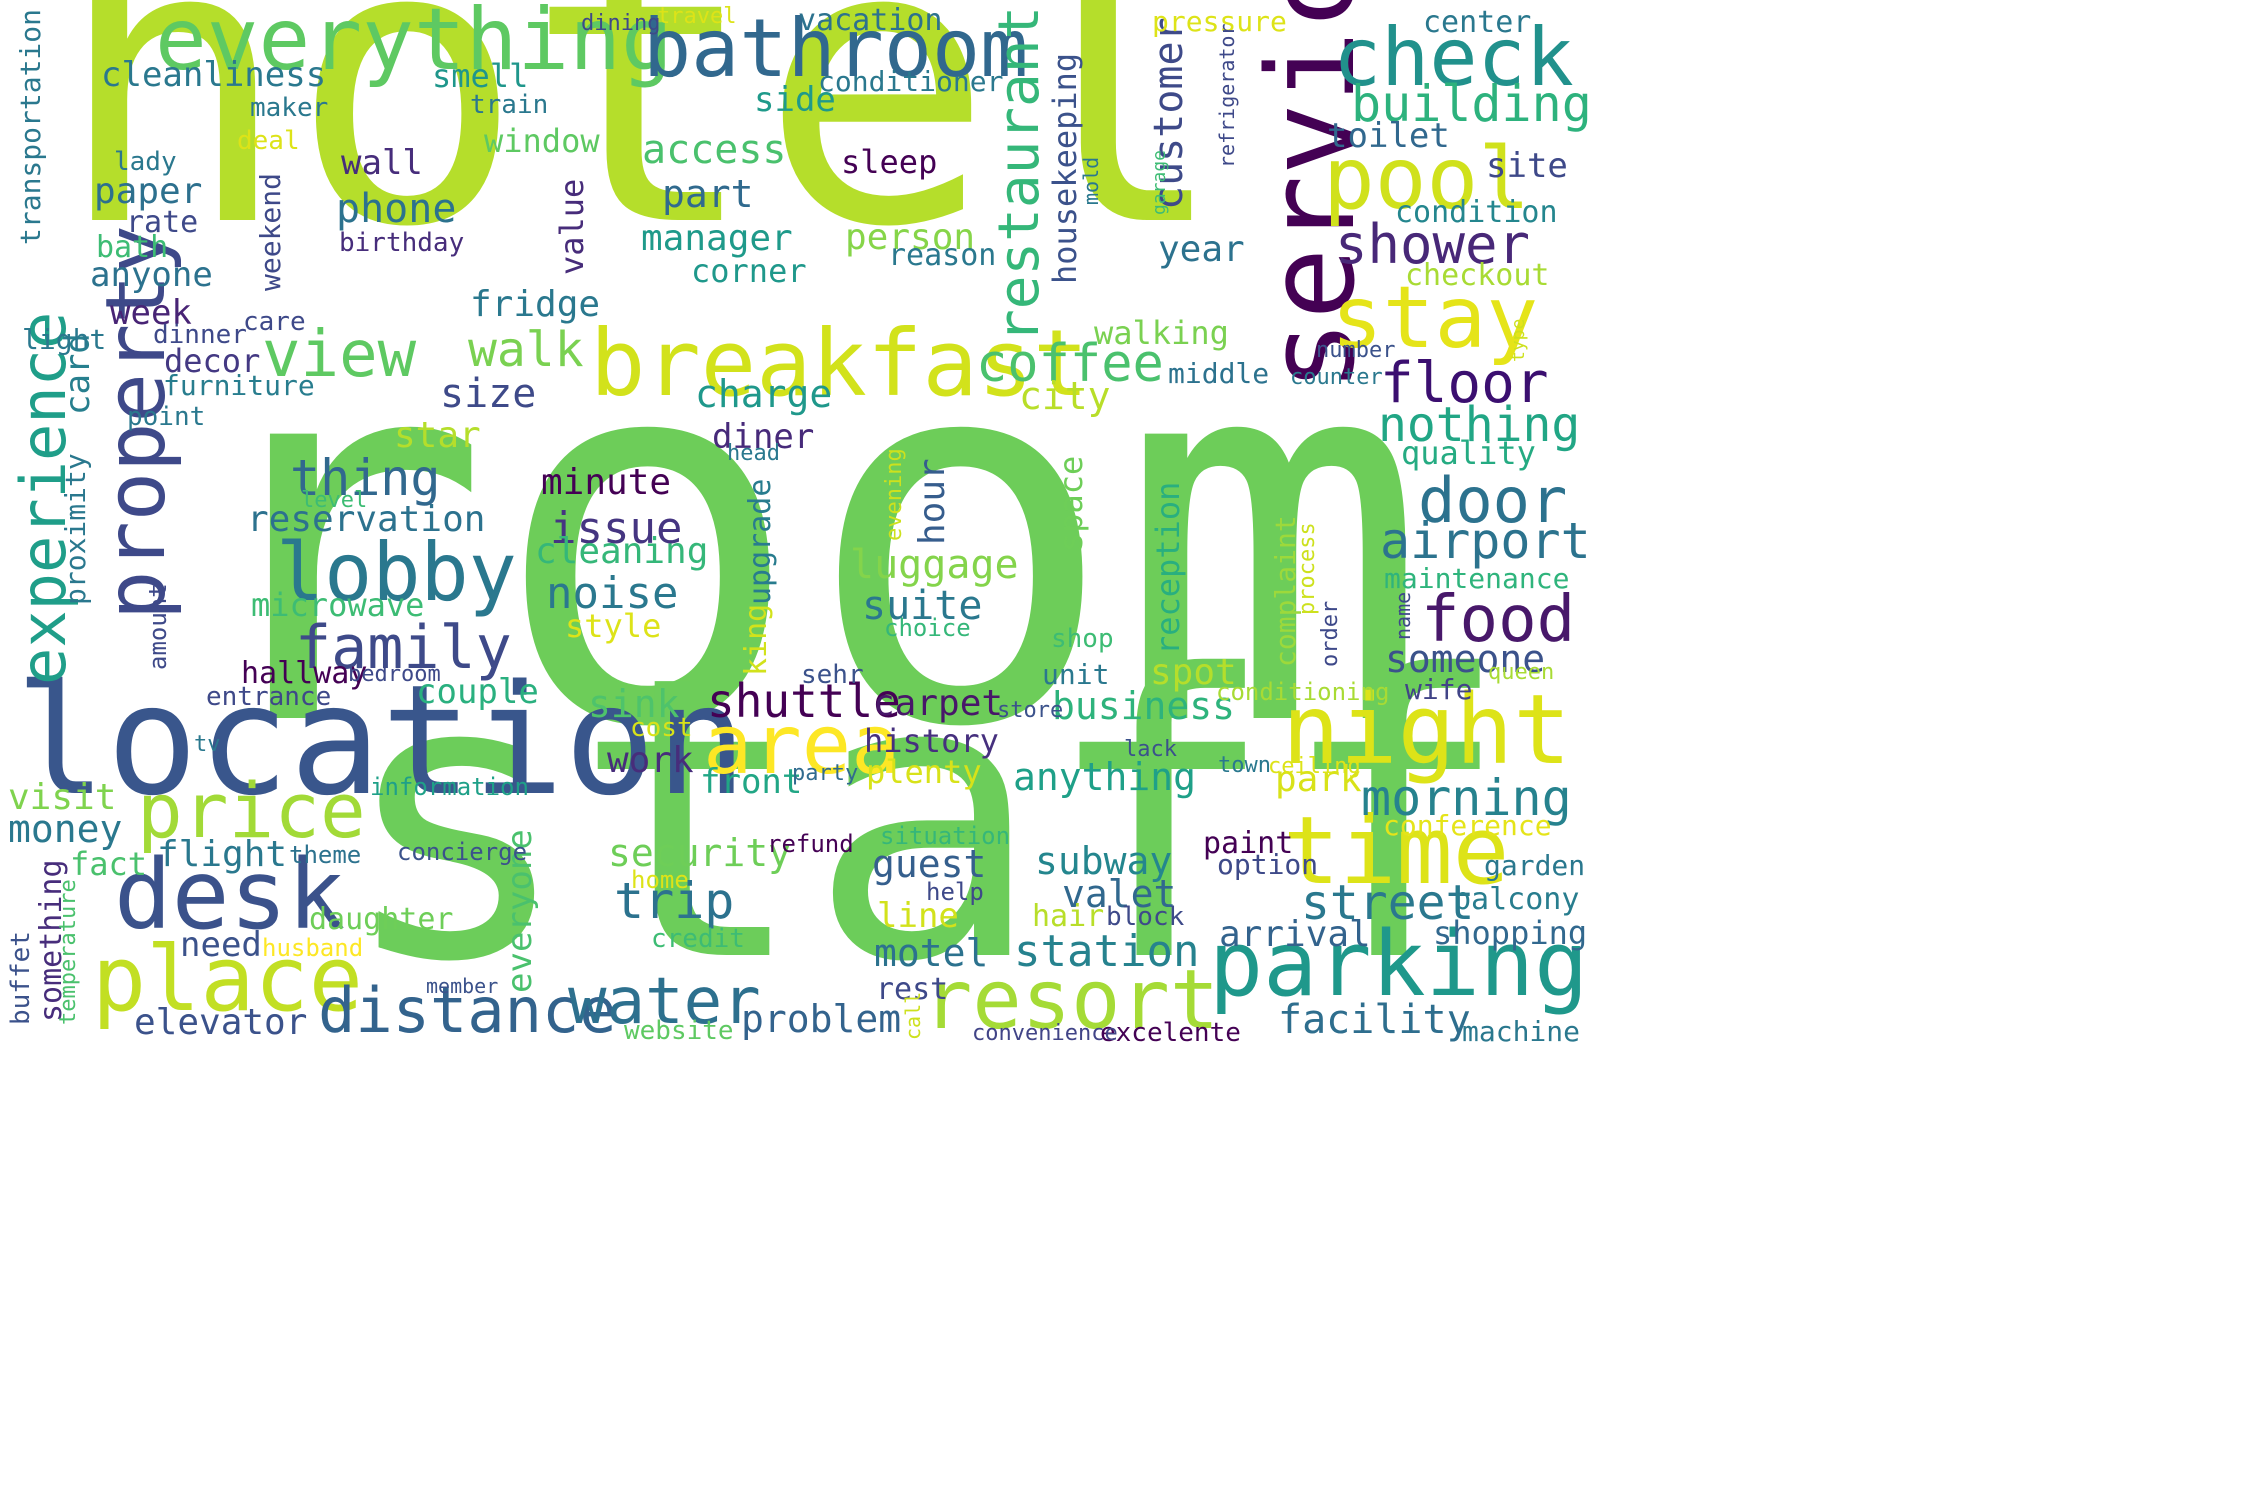  Describe the element at coordinates (68, 952) in the screenshot. I see `word-temperature: temperature` at that location.